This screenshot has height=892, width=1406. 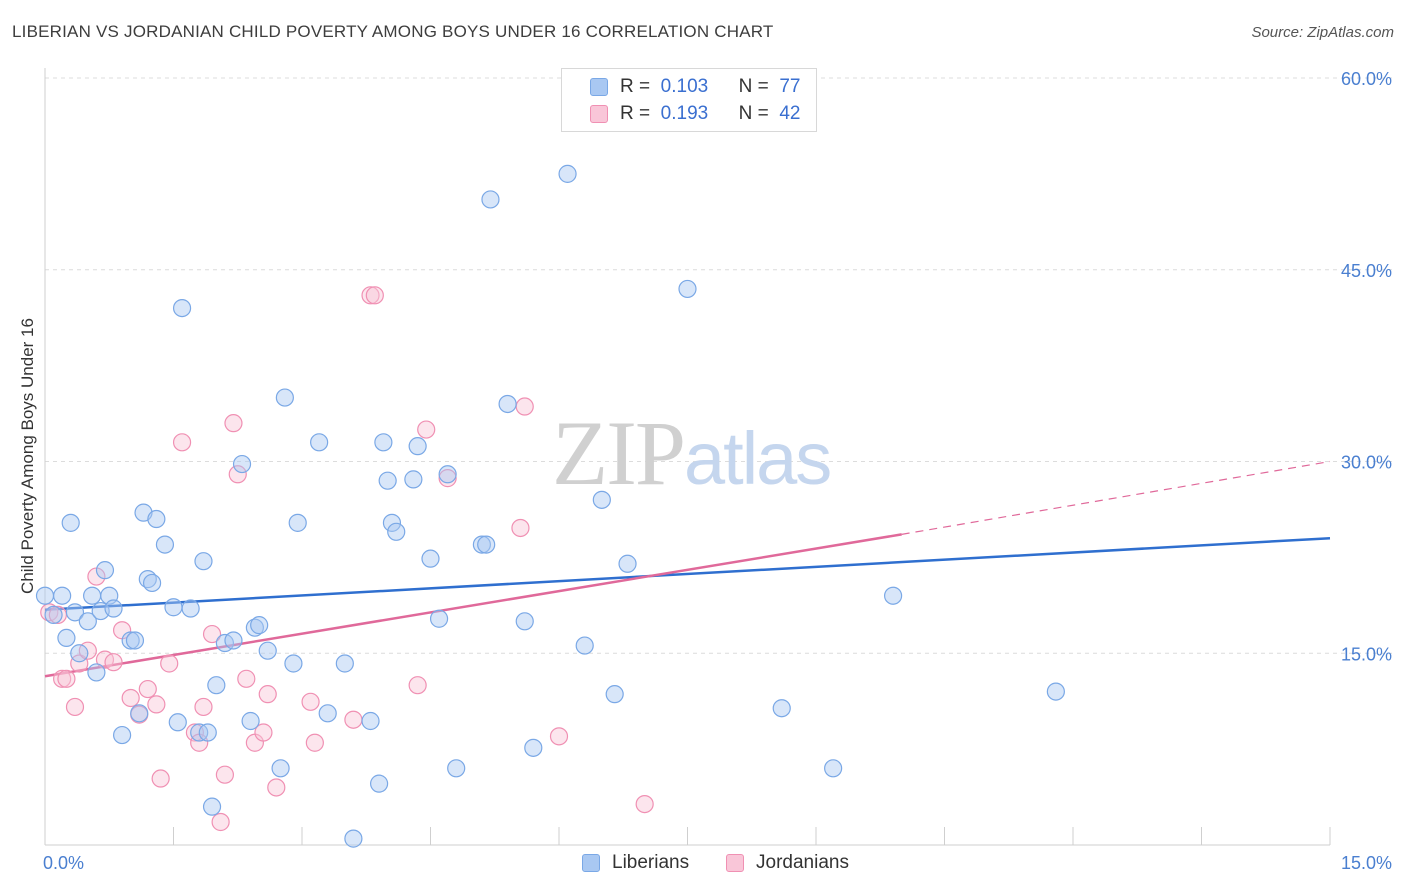 I want to click on legend-n-label: N =, so click(x=753, y=86).